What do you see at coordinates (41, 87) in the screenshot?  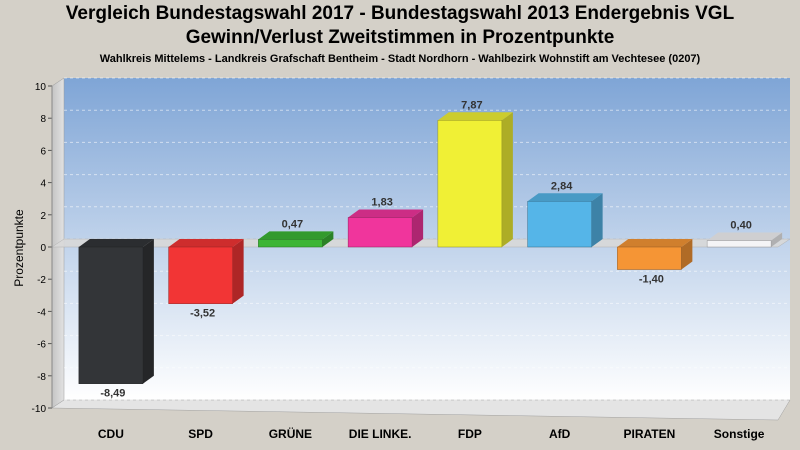 I see `y-tick-label: 10` at bounding box center [41, 87].